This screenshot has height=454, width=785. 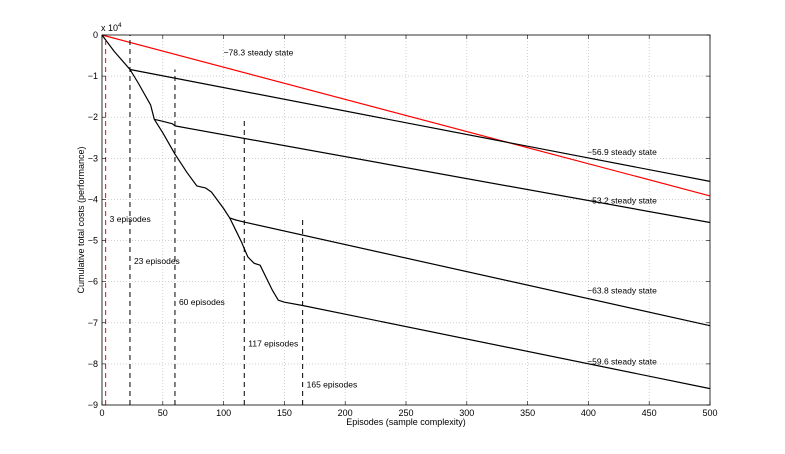 I want to click on y-tick-label: −9, so click(x=93, y=405).